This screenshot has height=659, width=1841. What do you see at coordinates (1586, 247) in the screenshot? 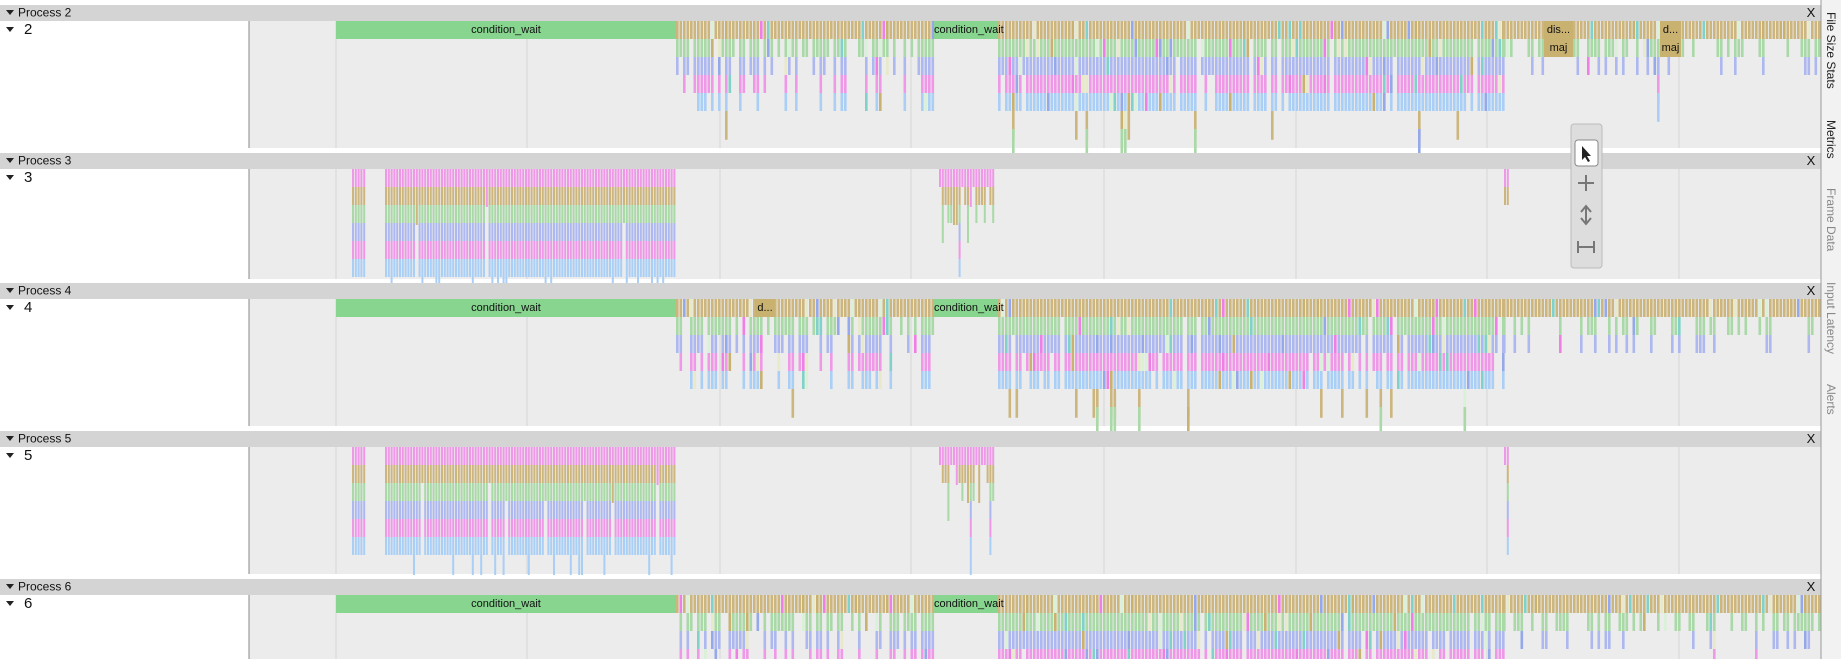
I see `tool-timing` at bounding box center [1586, 247].